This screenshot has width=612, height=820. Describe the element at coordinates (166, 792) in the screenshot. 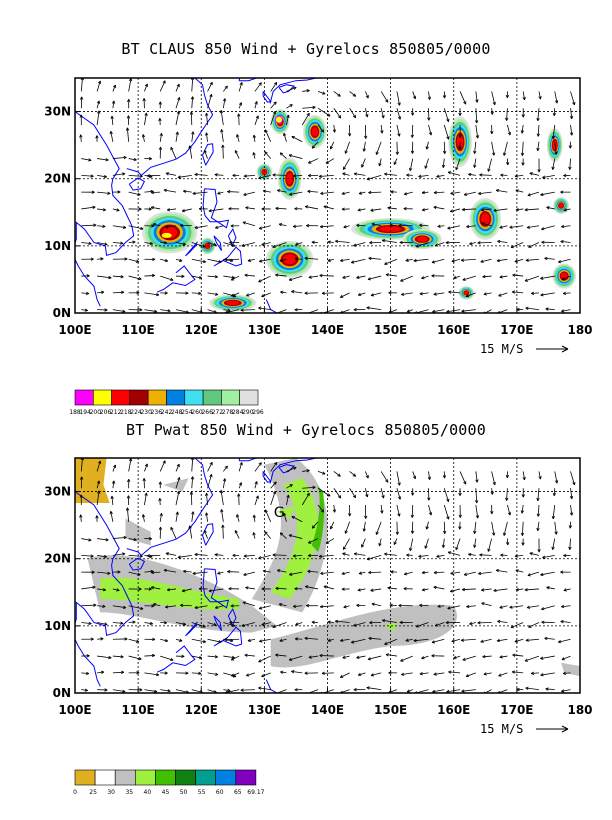

I see `colorbar-label: 45` at that location.